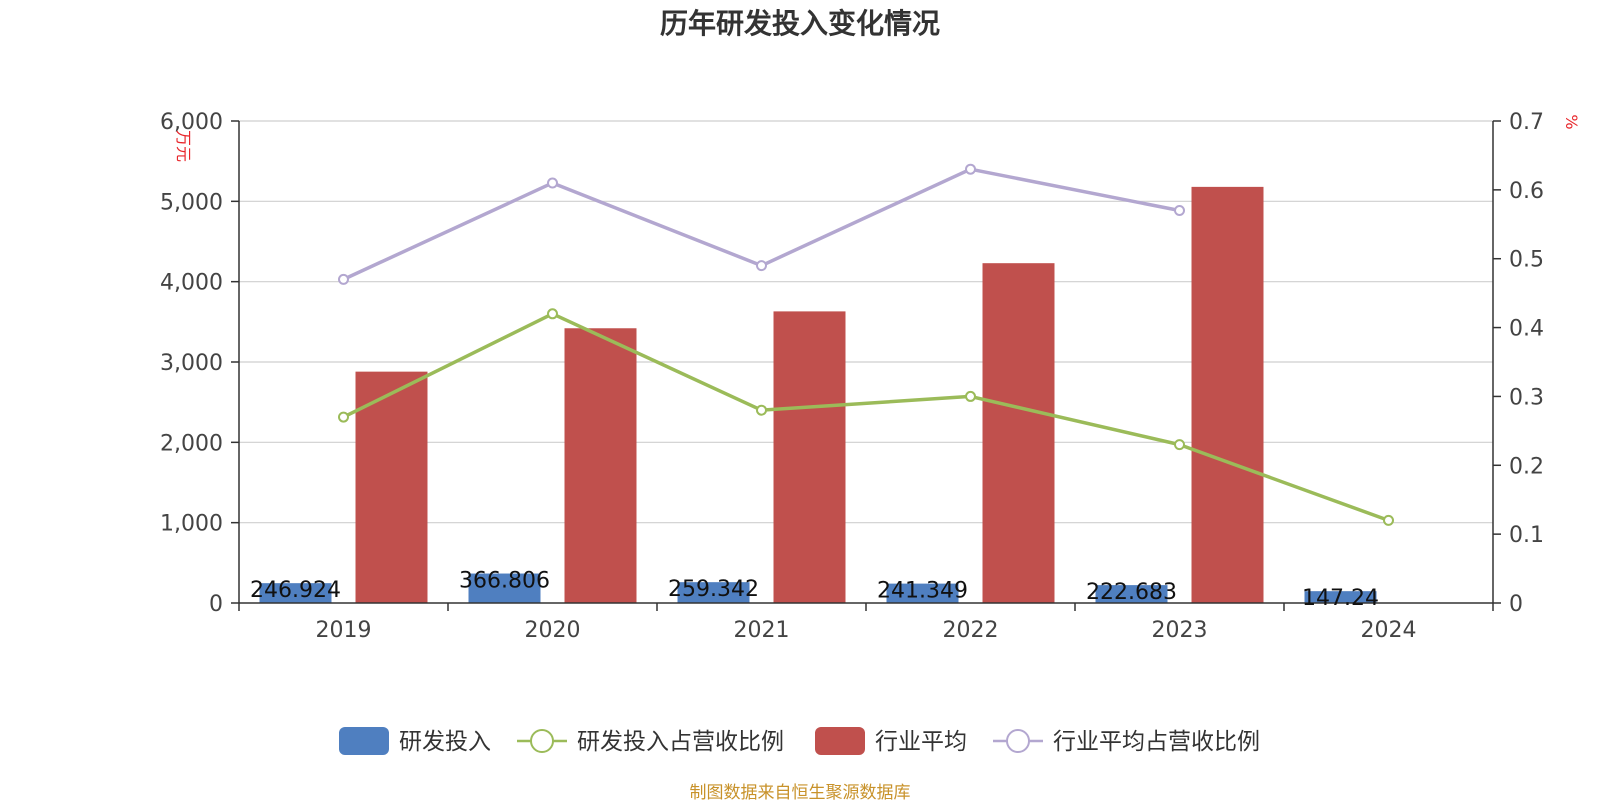  I want to click on right-tick-label: 0.7, so click(1526, 122).